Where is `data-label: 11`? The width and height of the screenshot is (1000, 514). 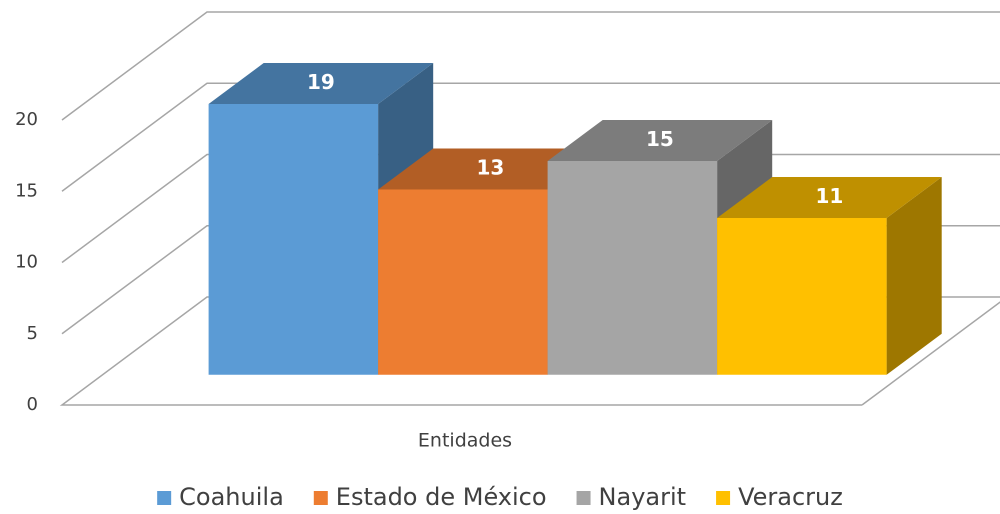 data-label: 11 is located at coordinates (829, 196).